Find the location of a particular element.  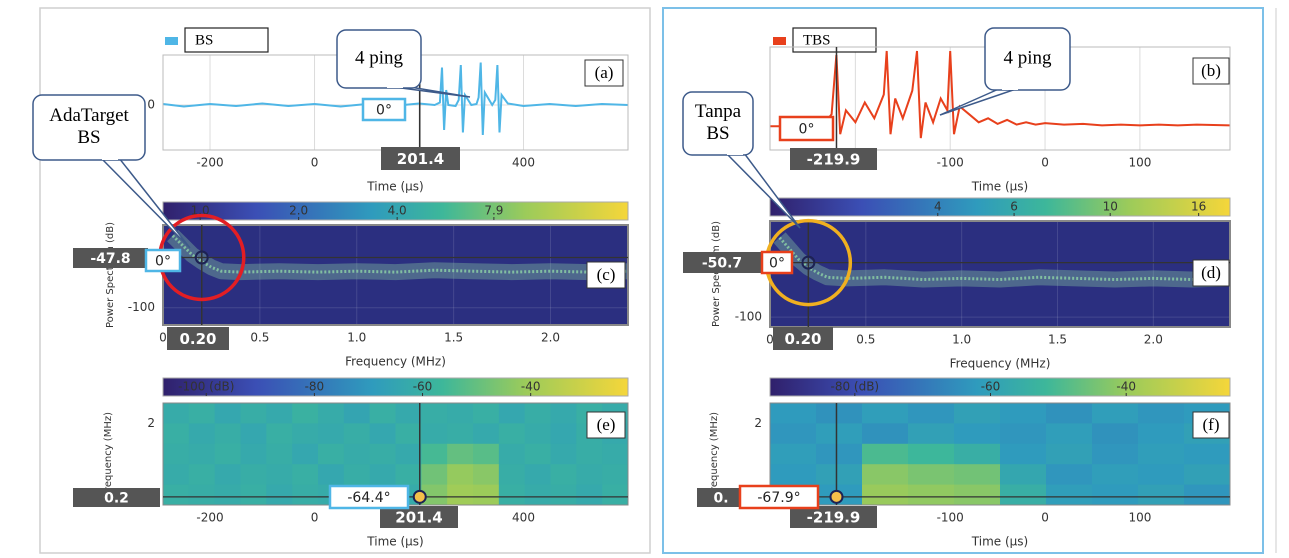

legend-label: BS is located at coordinates (204, 40).